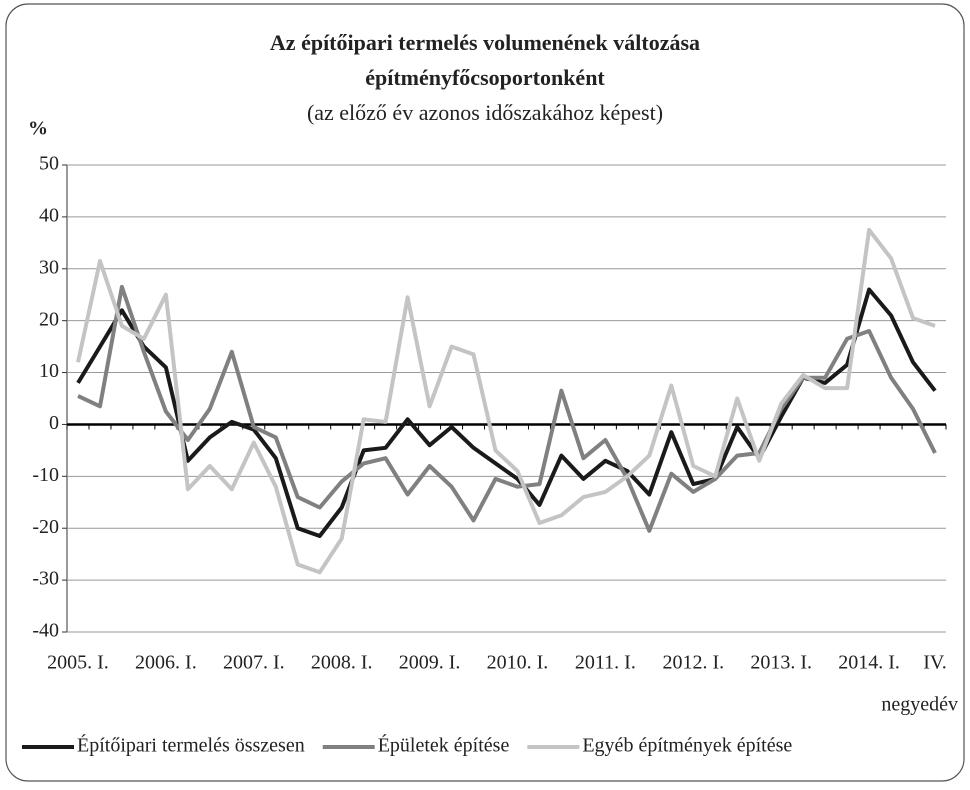  What do you see at coordinates (49, 319) in the screenshot?
I see `y-tick-label: 20` at bounding box center [49, 319].